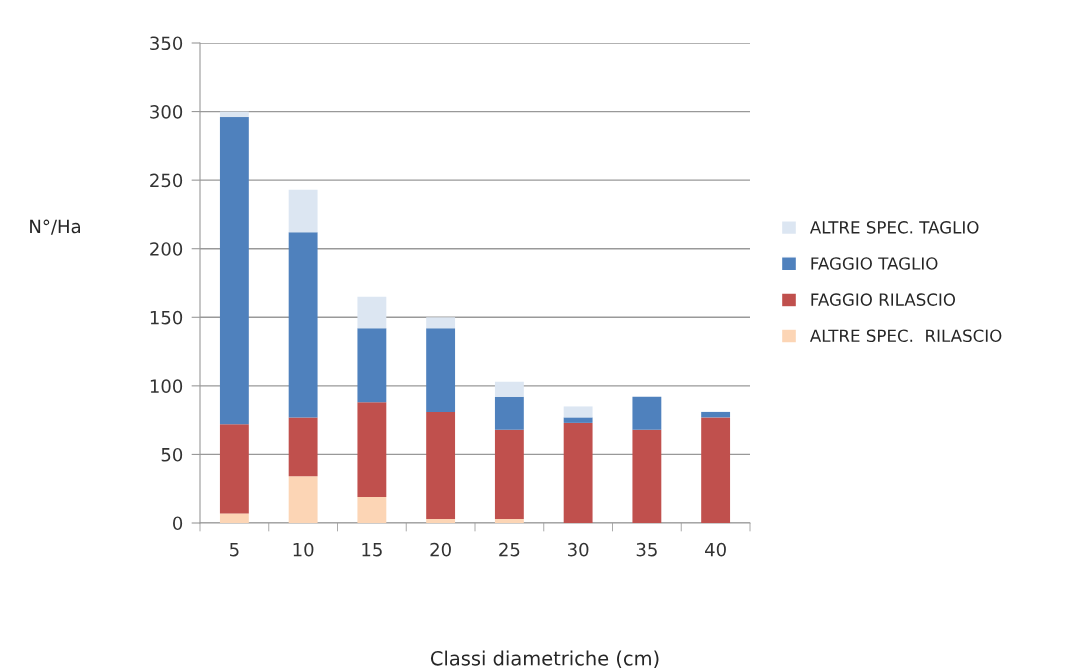 The height and width of the screenshot is (671, 1070). What do you see at coordinates (883, 299) in the screenshot?
I see `legend-label: FAGGIO RILASCIO` at bounding box center [883, 299].